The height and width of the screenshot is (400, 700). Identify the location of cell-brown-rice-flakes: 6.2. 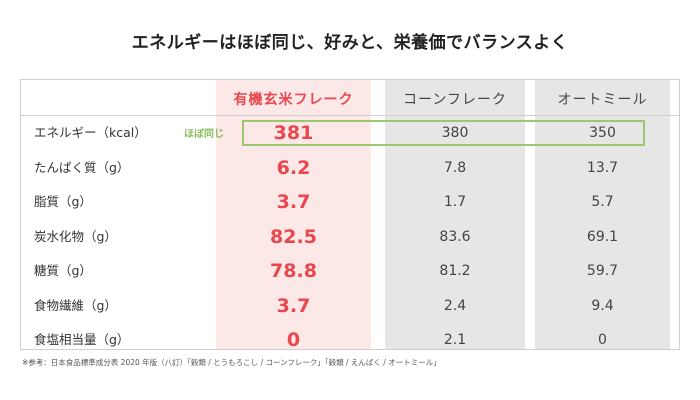
(293, 167).